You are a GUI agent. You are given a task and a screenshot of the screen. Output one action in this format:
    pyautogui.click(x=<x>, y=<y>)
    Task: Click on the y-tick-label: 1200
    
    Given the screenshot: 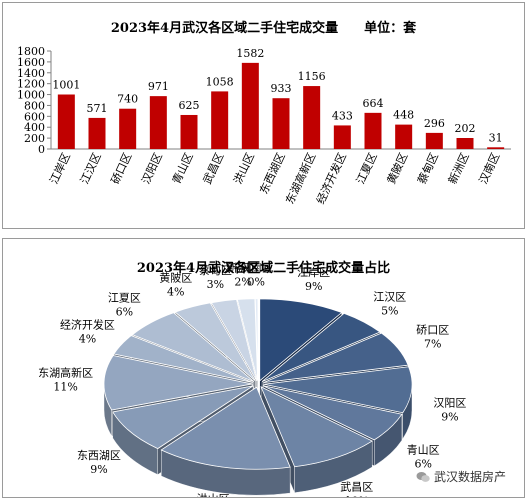 What is the action you would take?
    pyautogui.click(x=31, y=84)
    